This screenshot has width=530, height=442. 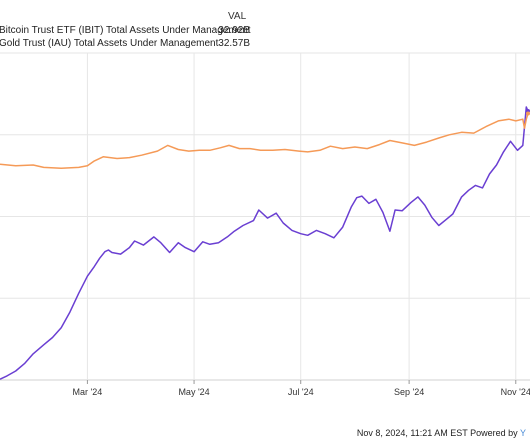 I want to click on x-tick-label: May '24, so click(x=193, y=392).